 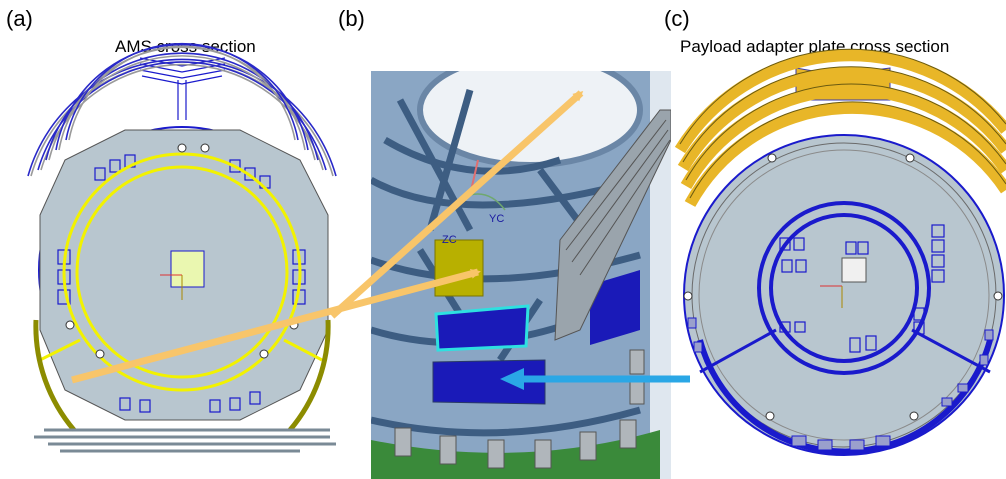 What do you see at coordinates (303, 350) in the screenshot?
I see `yellow-strut-right` at bounding box center [303, 350].